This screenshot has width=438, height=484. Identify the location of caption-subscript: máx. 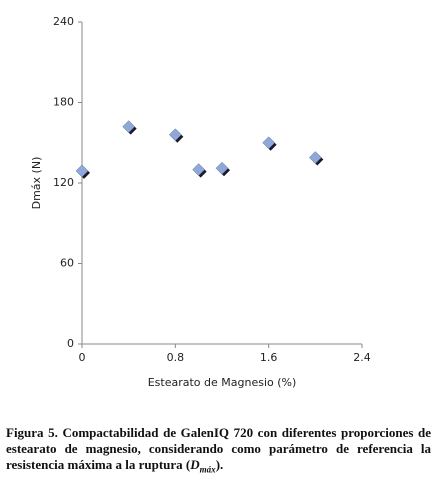
(207, 469).